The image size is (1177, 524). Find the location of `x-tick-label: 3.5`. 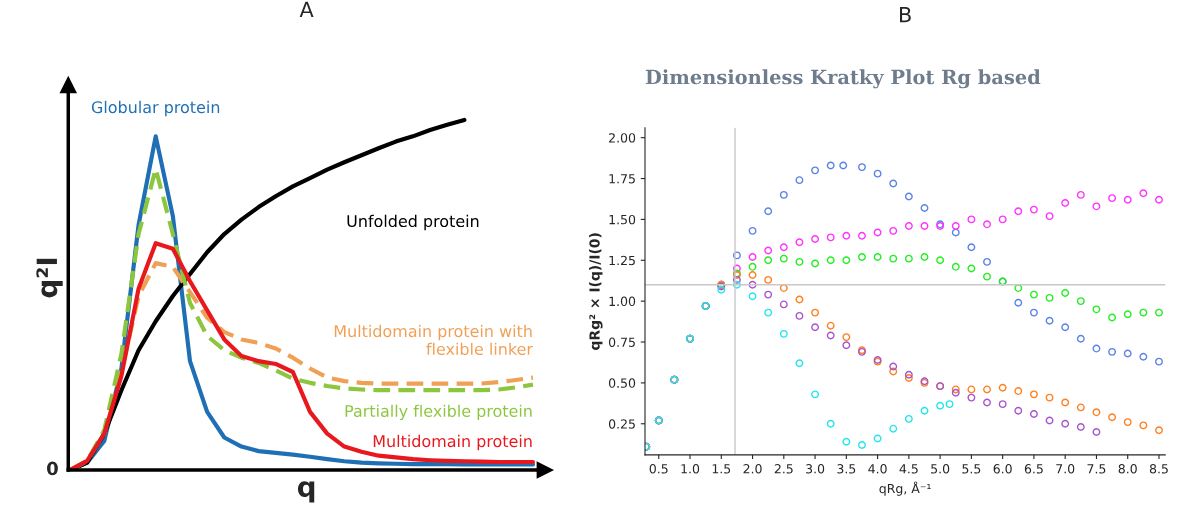

x-tick-label: 3.5 is located at coordinates (846, 469).